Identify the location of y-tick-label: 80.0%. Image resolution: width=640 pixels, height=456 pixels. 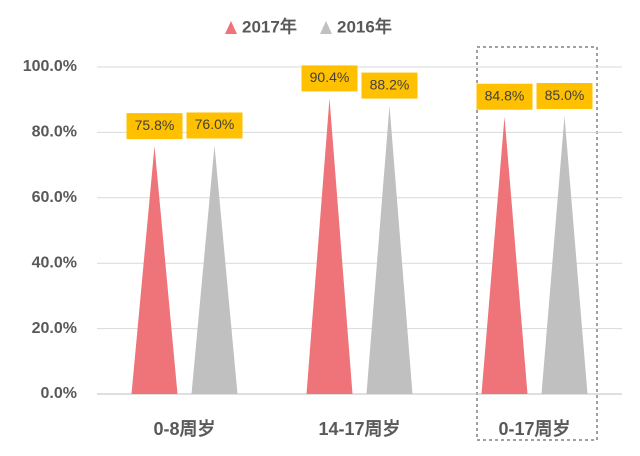
(54, 132).